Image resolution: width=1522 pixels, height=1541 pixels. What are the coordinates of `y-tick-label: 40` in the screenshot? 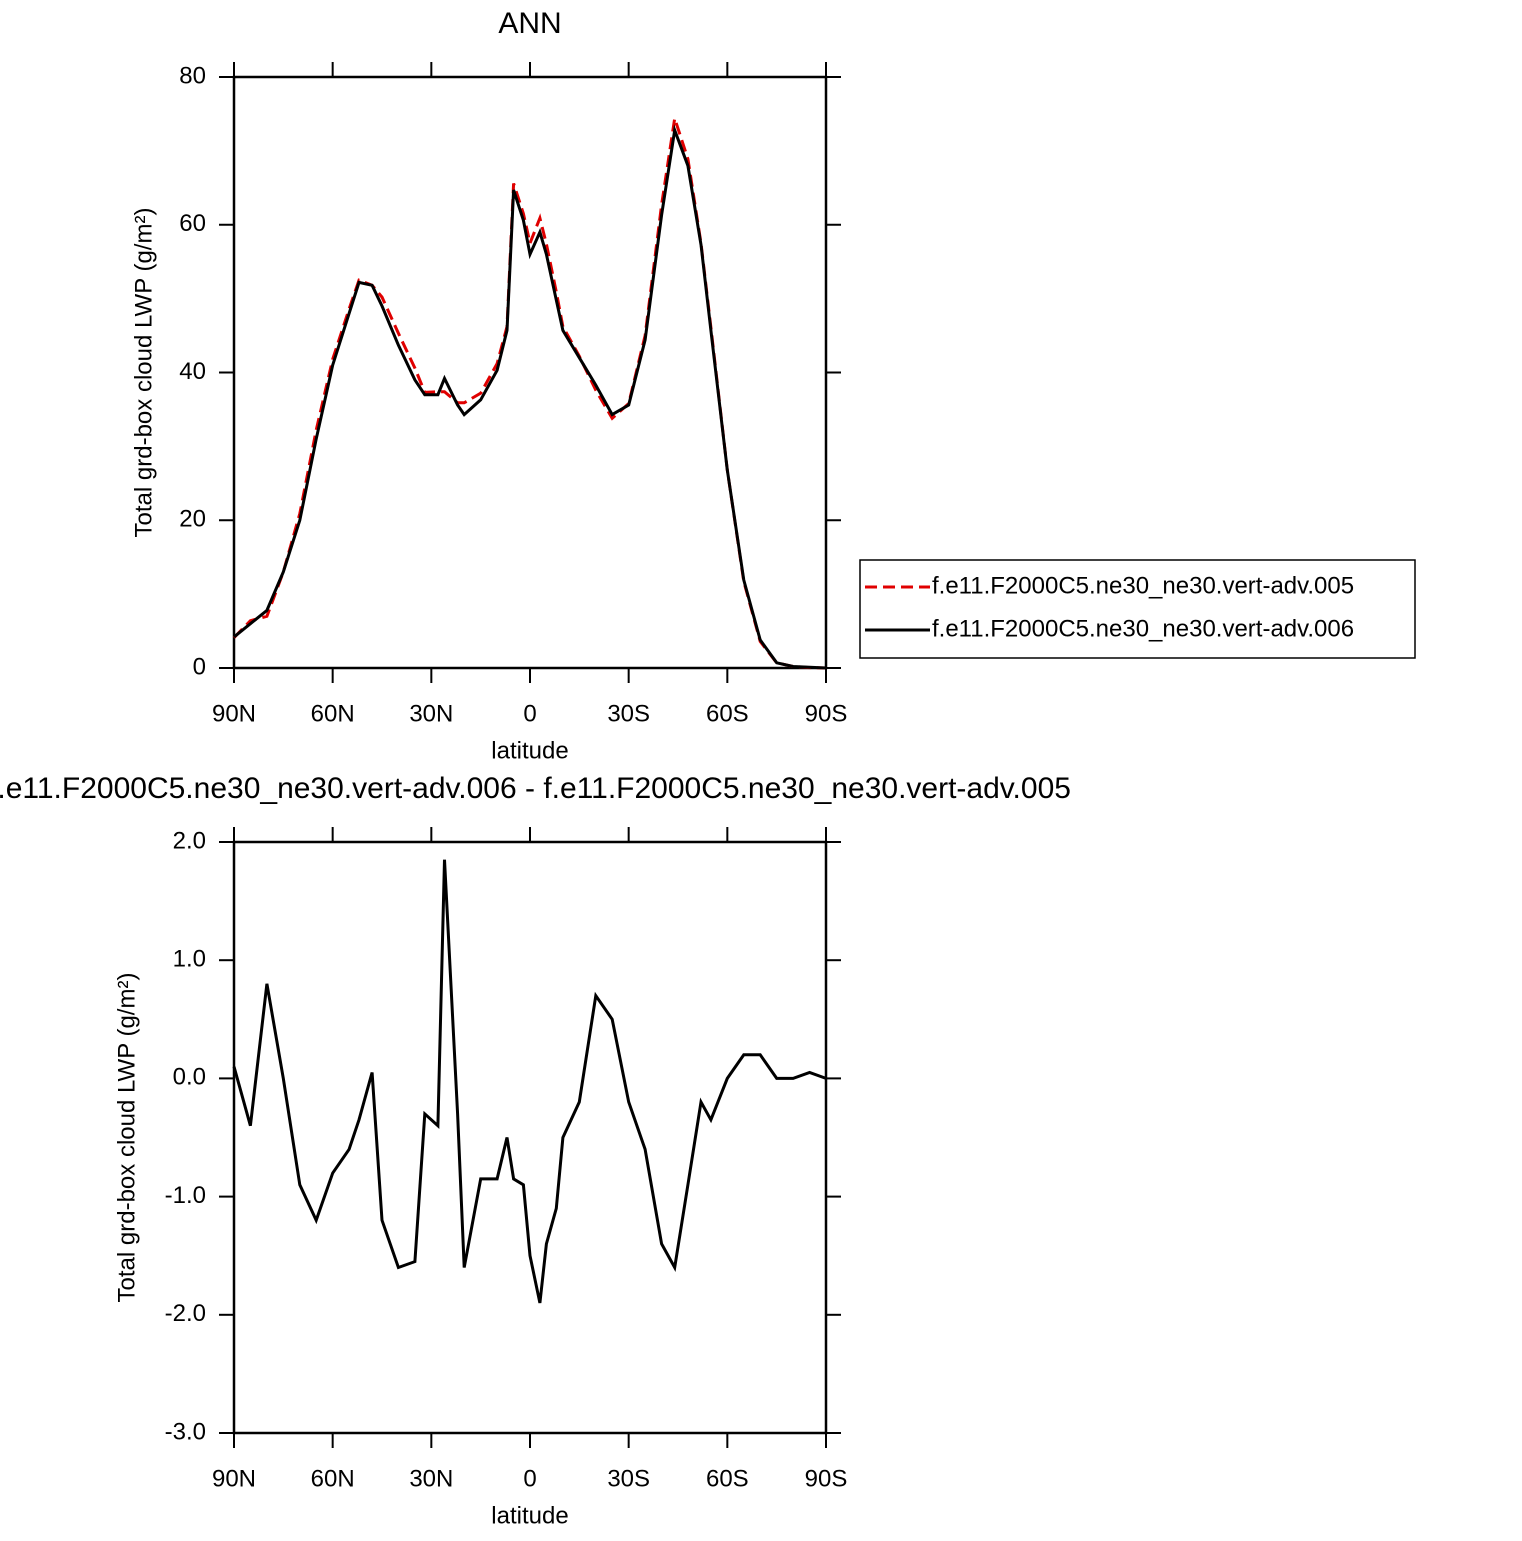 It's located at (192, 371).